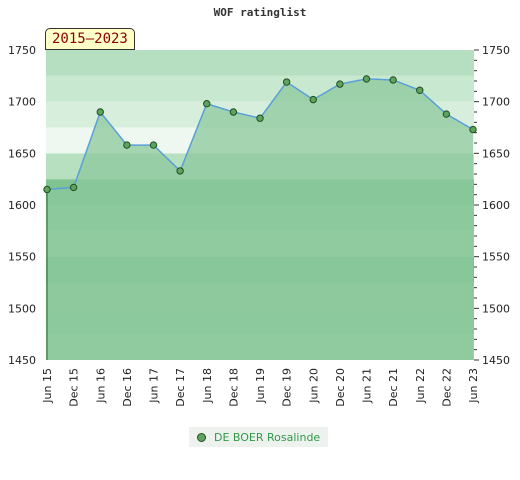 The width and height of the screenshot is (520, 480). Describe the element at coordinates (22, 50) in the screenshot. I see `y-tick-label-left: 1750` at that location.